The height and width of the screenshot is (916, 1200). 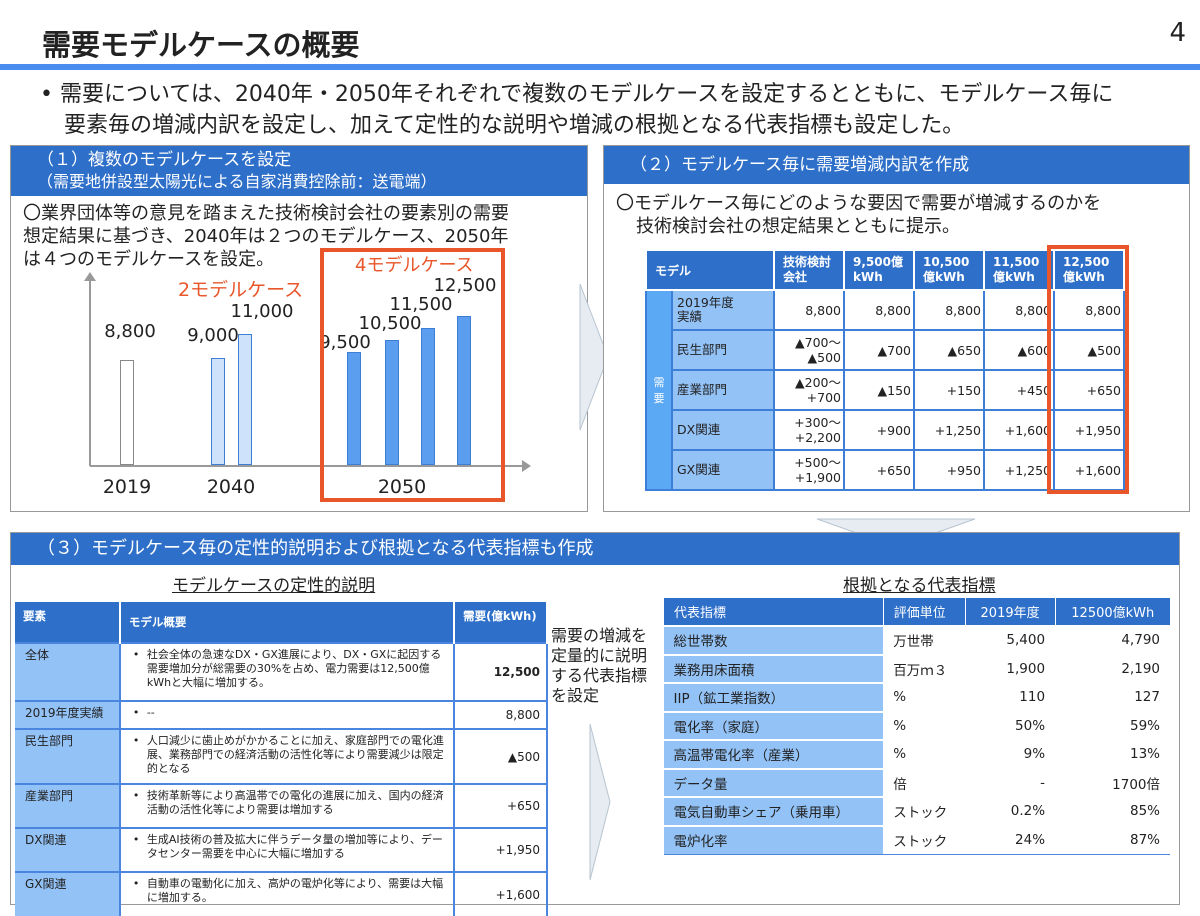 I want to click on demand-value: 8,800, so click(x=501, y=714).